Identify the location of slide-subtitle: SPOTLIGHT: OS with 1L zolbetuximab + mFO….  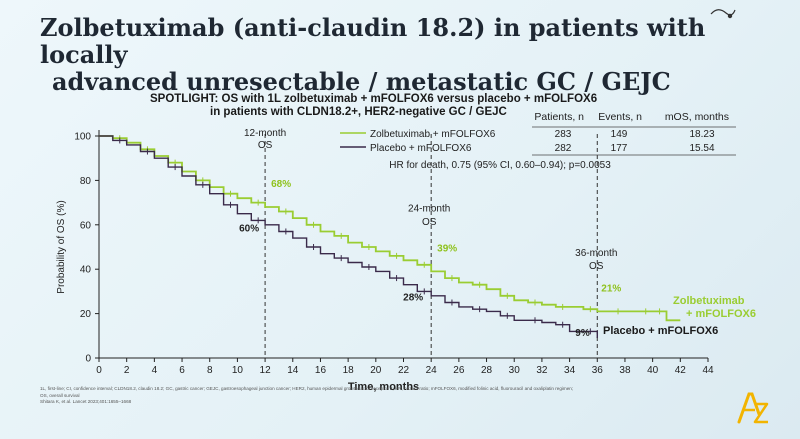
(410, 106).